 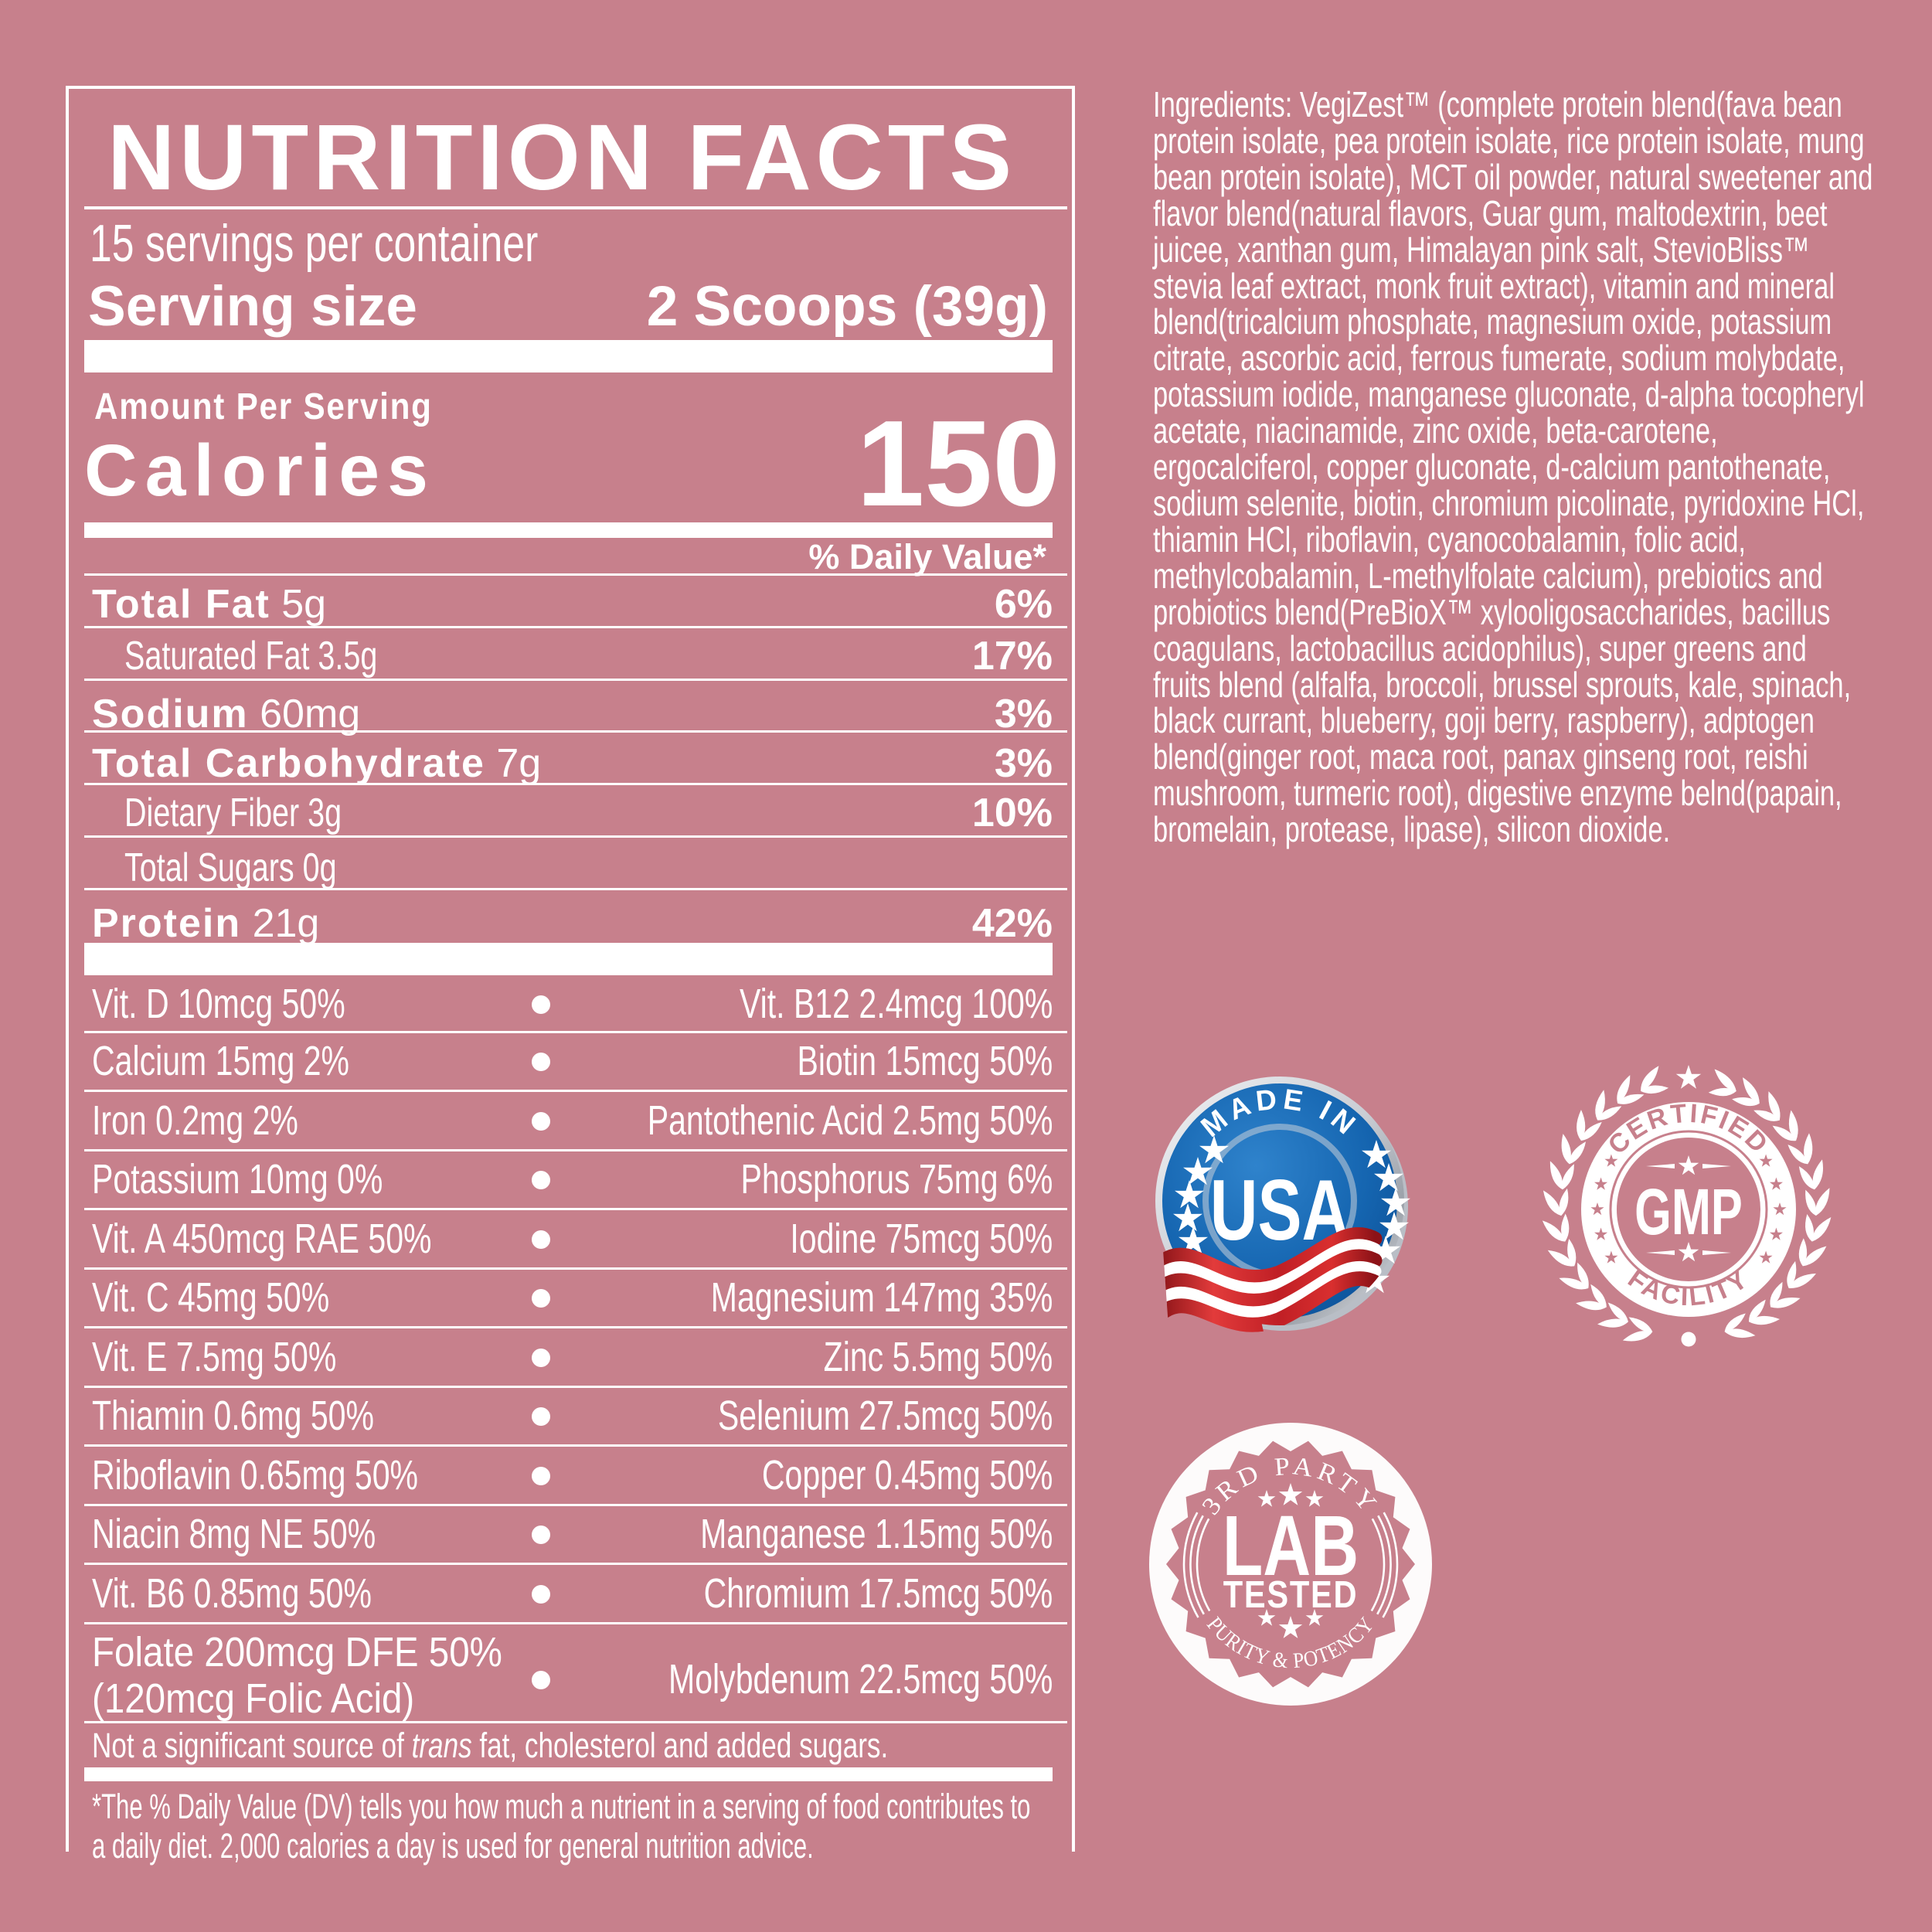 I want to click on svg-text: TESTED, so click(x=1291, y=1595).